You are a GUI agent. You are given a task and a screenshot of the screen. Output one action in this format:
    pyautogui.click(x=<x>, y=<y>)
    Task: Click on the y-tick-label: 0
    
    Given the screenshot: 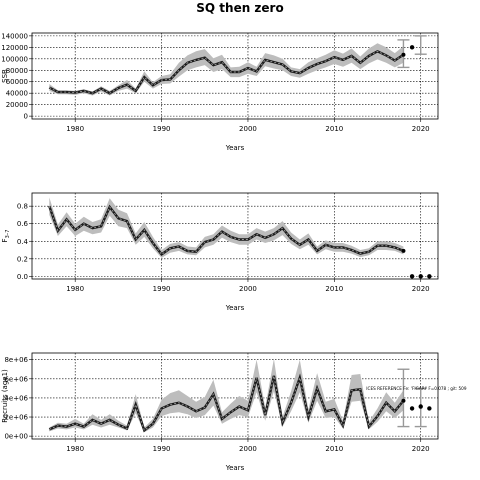 What is the action you would take?
    pyautogui.click(x=26, y=117)
    